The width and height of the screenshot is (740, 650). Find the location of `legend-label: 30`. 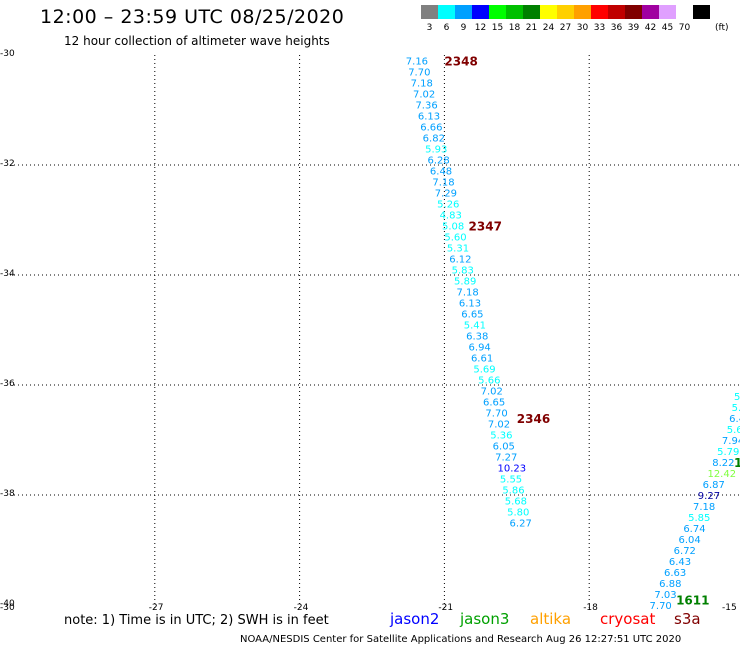

legend-label: 30 is located at coordinates (582, 28).